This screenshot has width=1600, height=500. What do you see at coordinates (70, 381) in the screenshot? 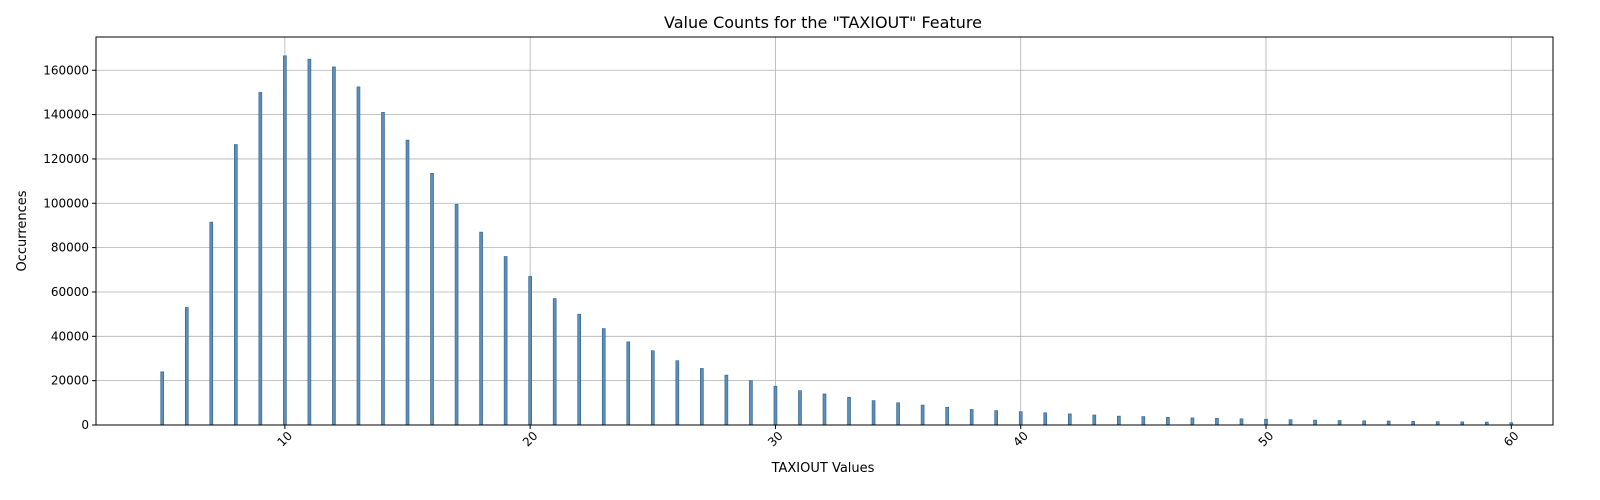
I see `y-tick-label: 20000` at bounding box center [70, 381].